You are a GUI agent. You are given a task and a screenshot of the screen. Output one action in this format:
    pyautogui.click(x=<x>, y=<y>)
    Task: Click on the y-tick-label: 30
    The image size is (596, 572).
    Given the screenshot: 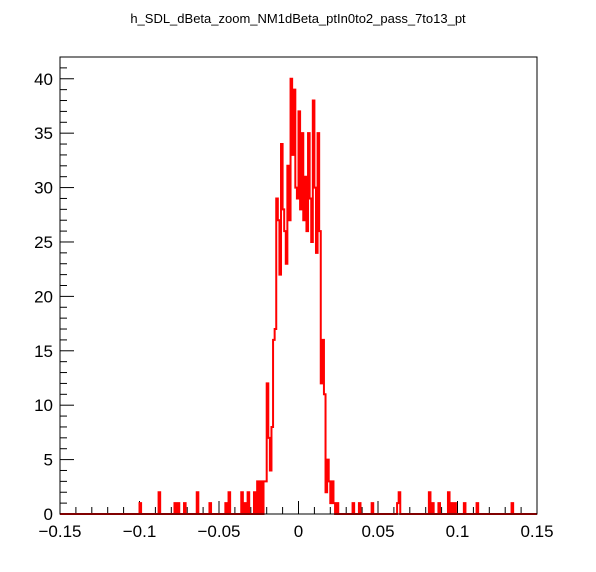 What is the action you would take?
    pyautogui.click(x=43, y=188)
    